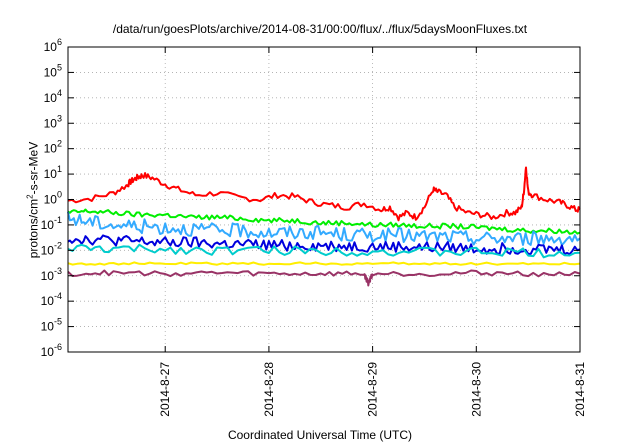 This screenshot has height=448, width=640. Describe the element at coordinates (53, 121) in the screenshot. I see `y-tick-label: 10³` at that location.